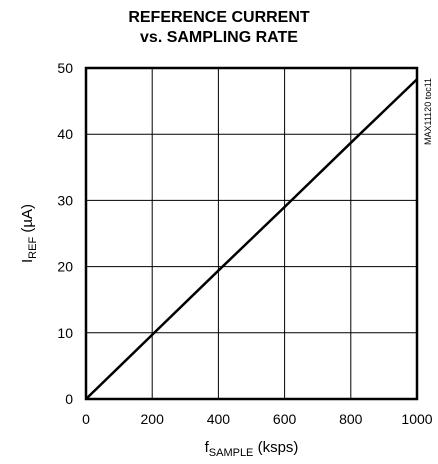  What do you see at coordinates (428, 111) in the screenshot?
I see `figure-tag: MAX11120 toc11` at bounding box center [428, 111].